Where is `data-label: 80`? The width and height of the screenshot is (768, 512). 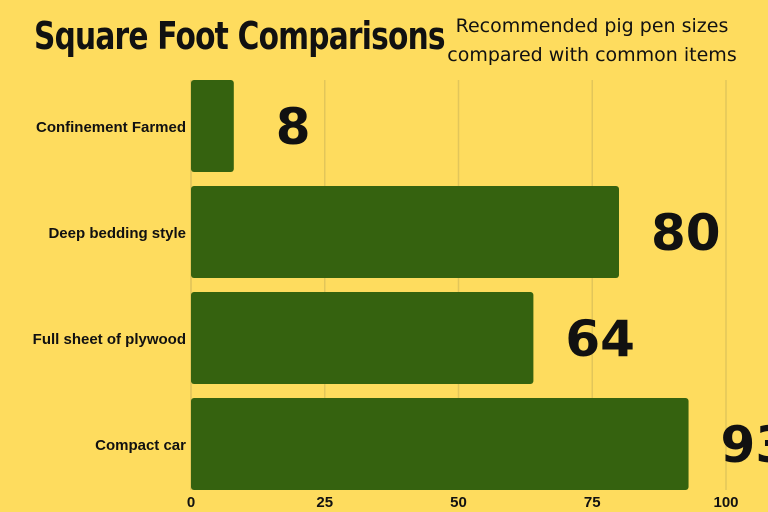 data-label: 80 is located at coordinates (686, 233).